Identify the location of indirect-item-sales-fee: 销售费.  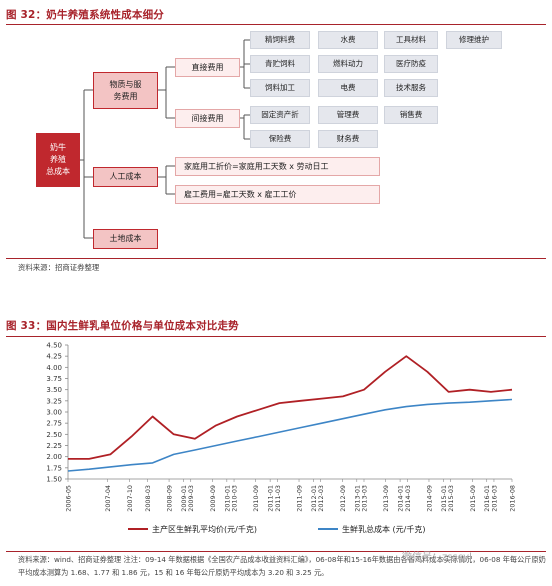
(411, 115).